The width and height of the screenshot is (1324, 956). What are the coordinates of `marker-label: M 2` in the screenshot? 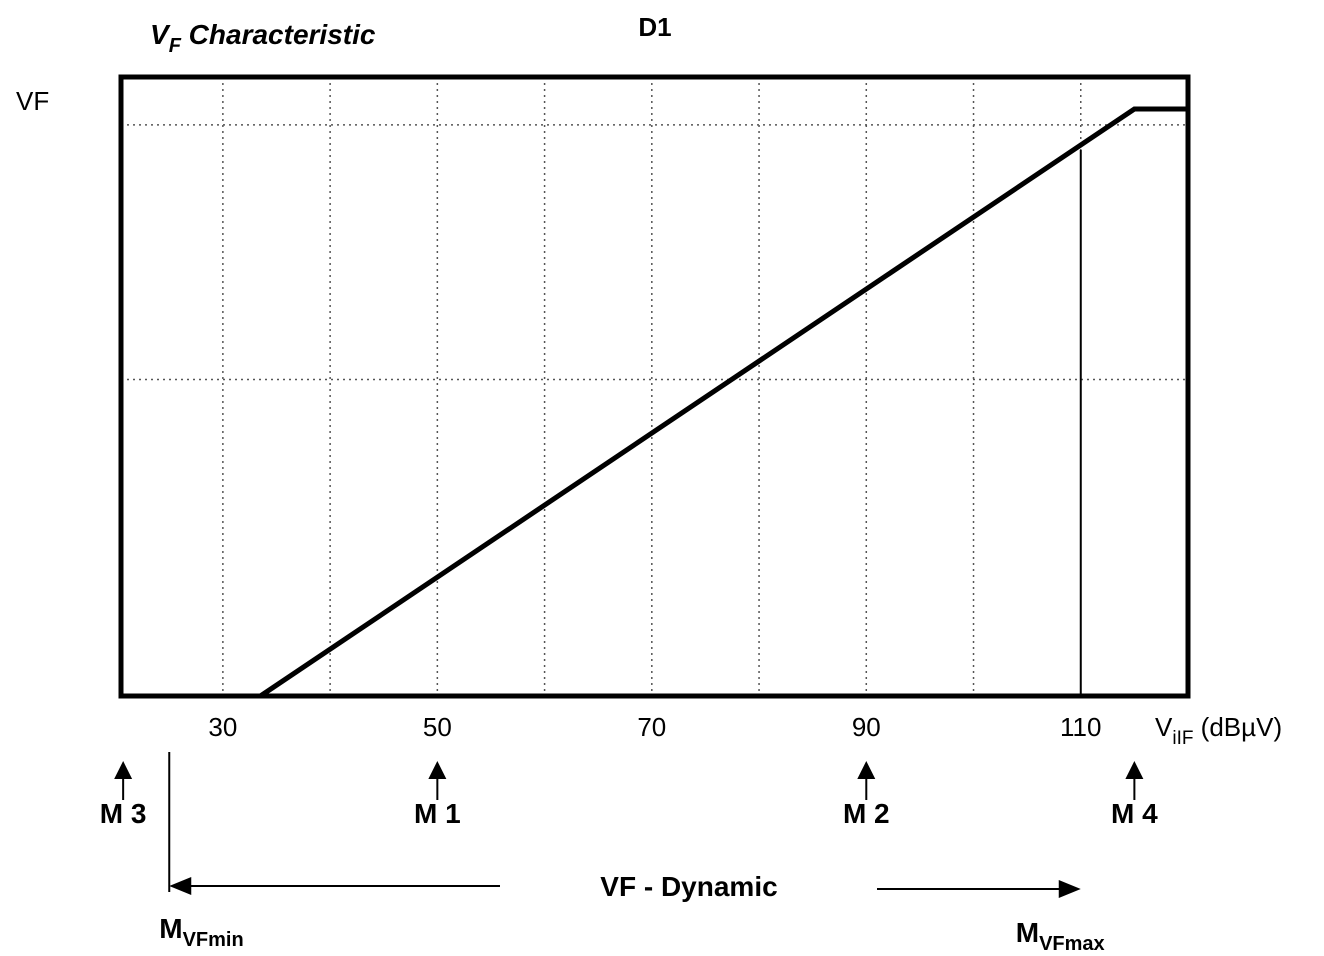 It's located at (866, 813).